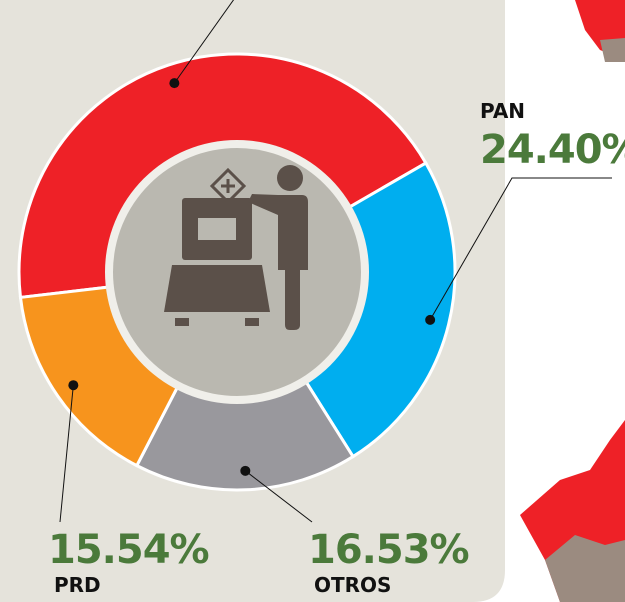  What do you see at coordinates (352, 585) in the screenshot?
I see `category-label: OTROS` at bounding box center [352, 585].